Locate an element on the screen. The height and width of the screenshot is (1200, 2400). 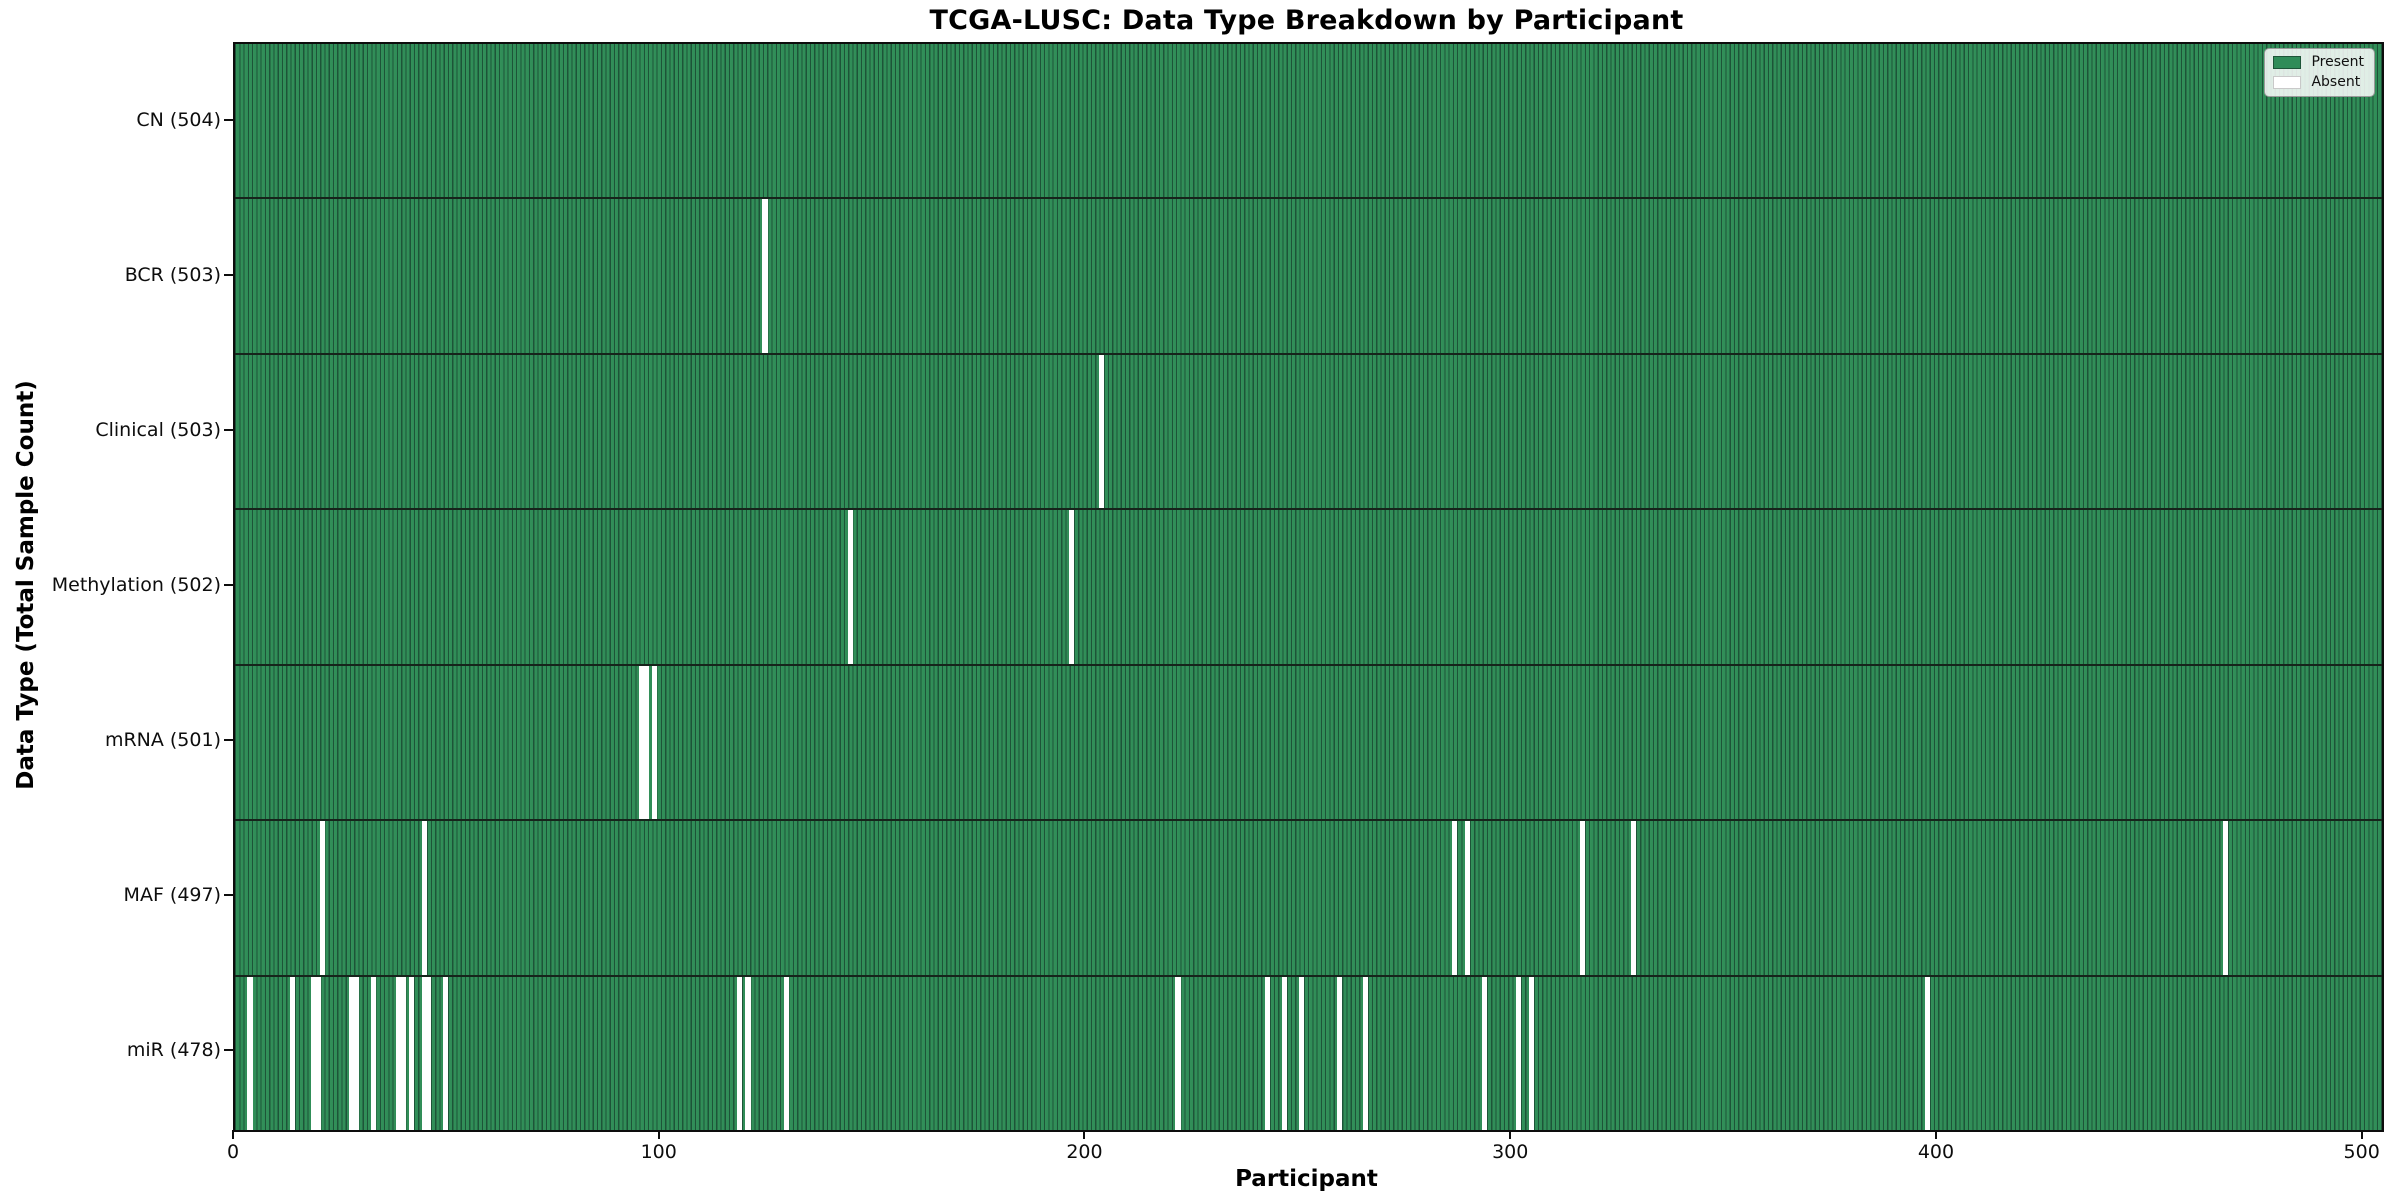
y-tick-label-miR: miR (478) is located at coordinates (173, 1050).